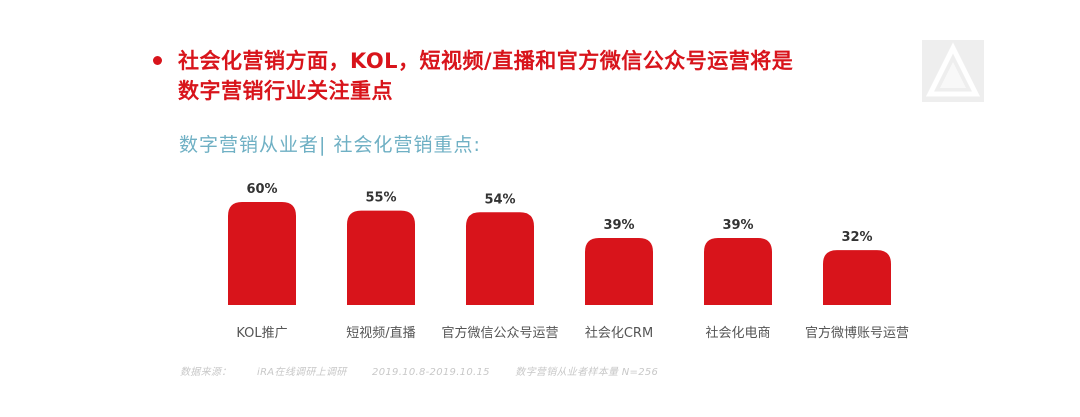 This screenshot has height=417, width=1080. Describe the element at coordinates (261, 333) in the screenshot. I see `category-label-0: KOL推广` at that location.